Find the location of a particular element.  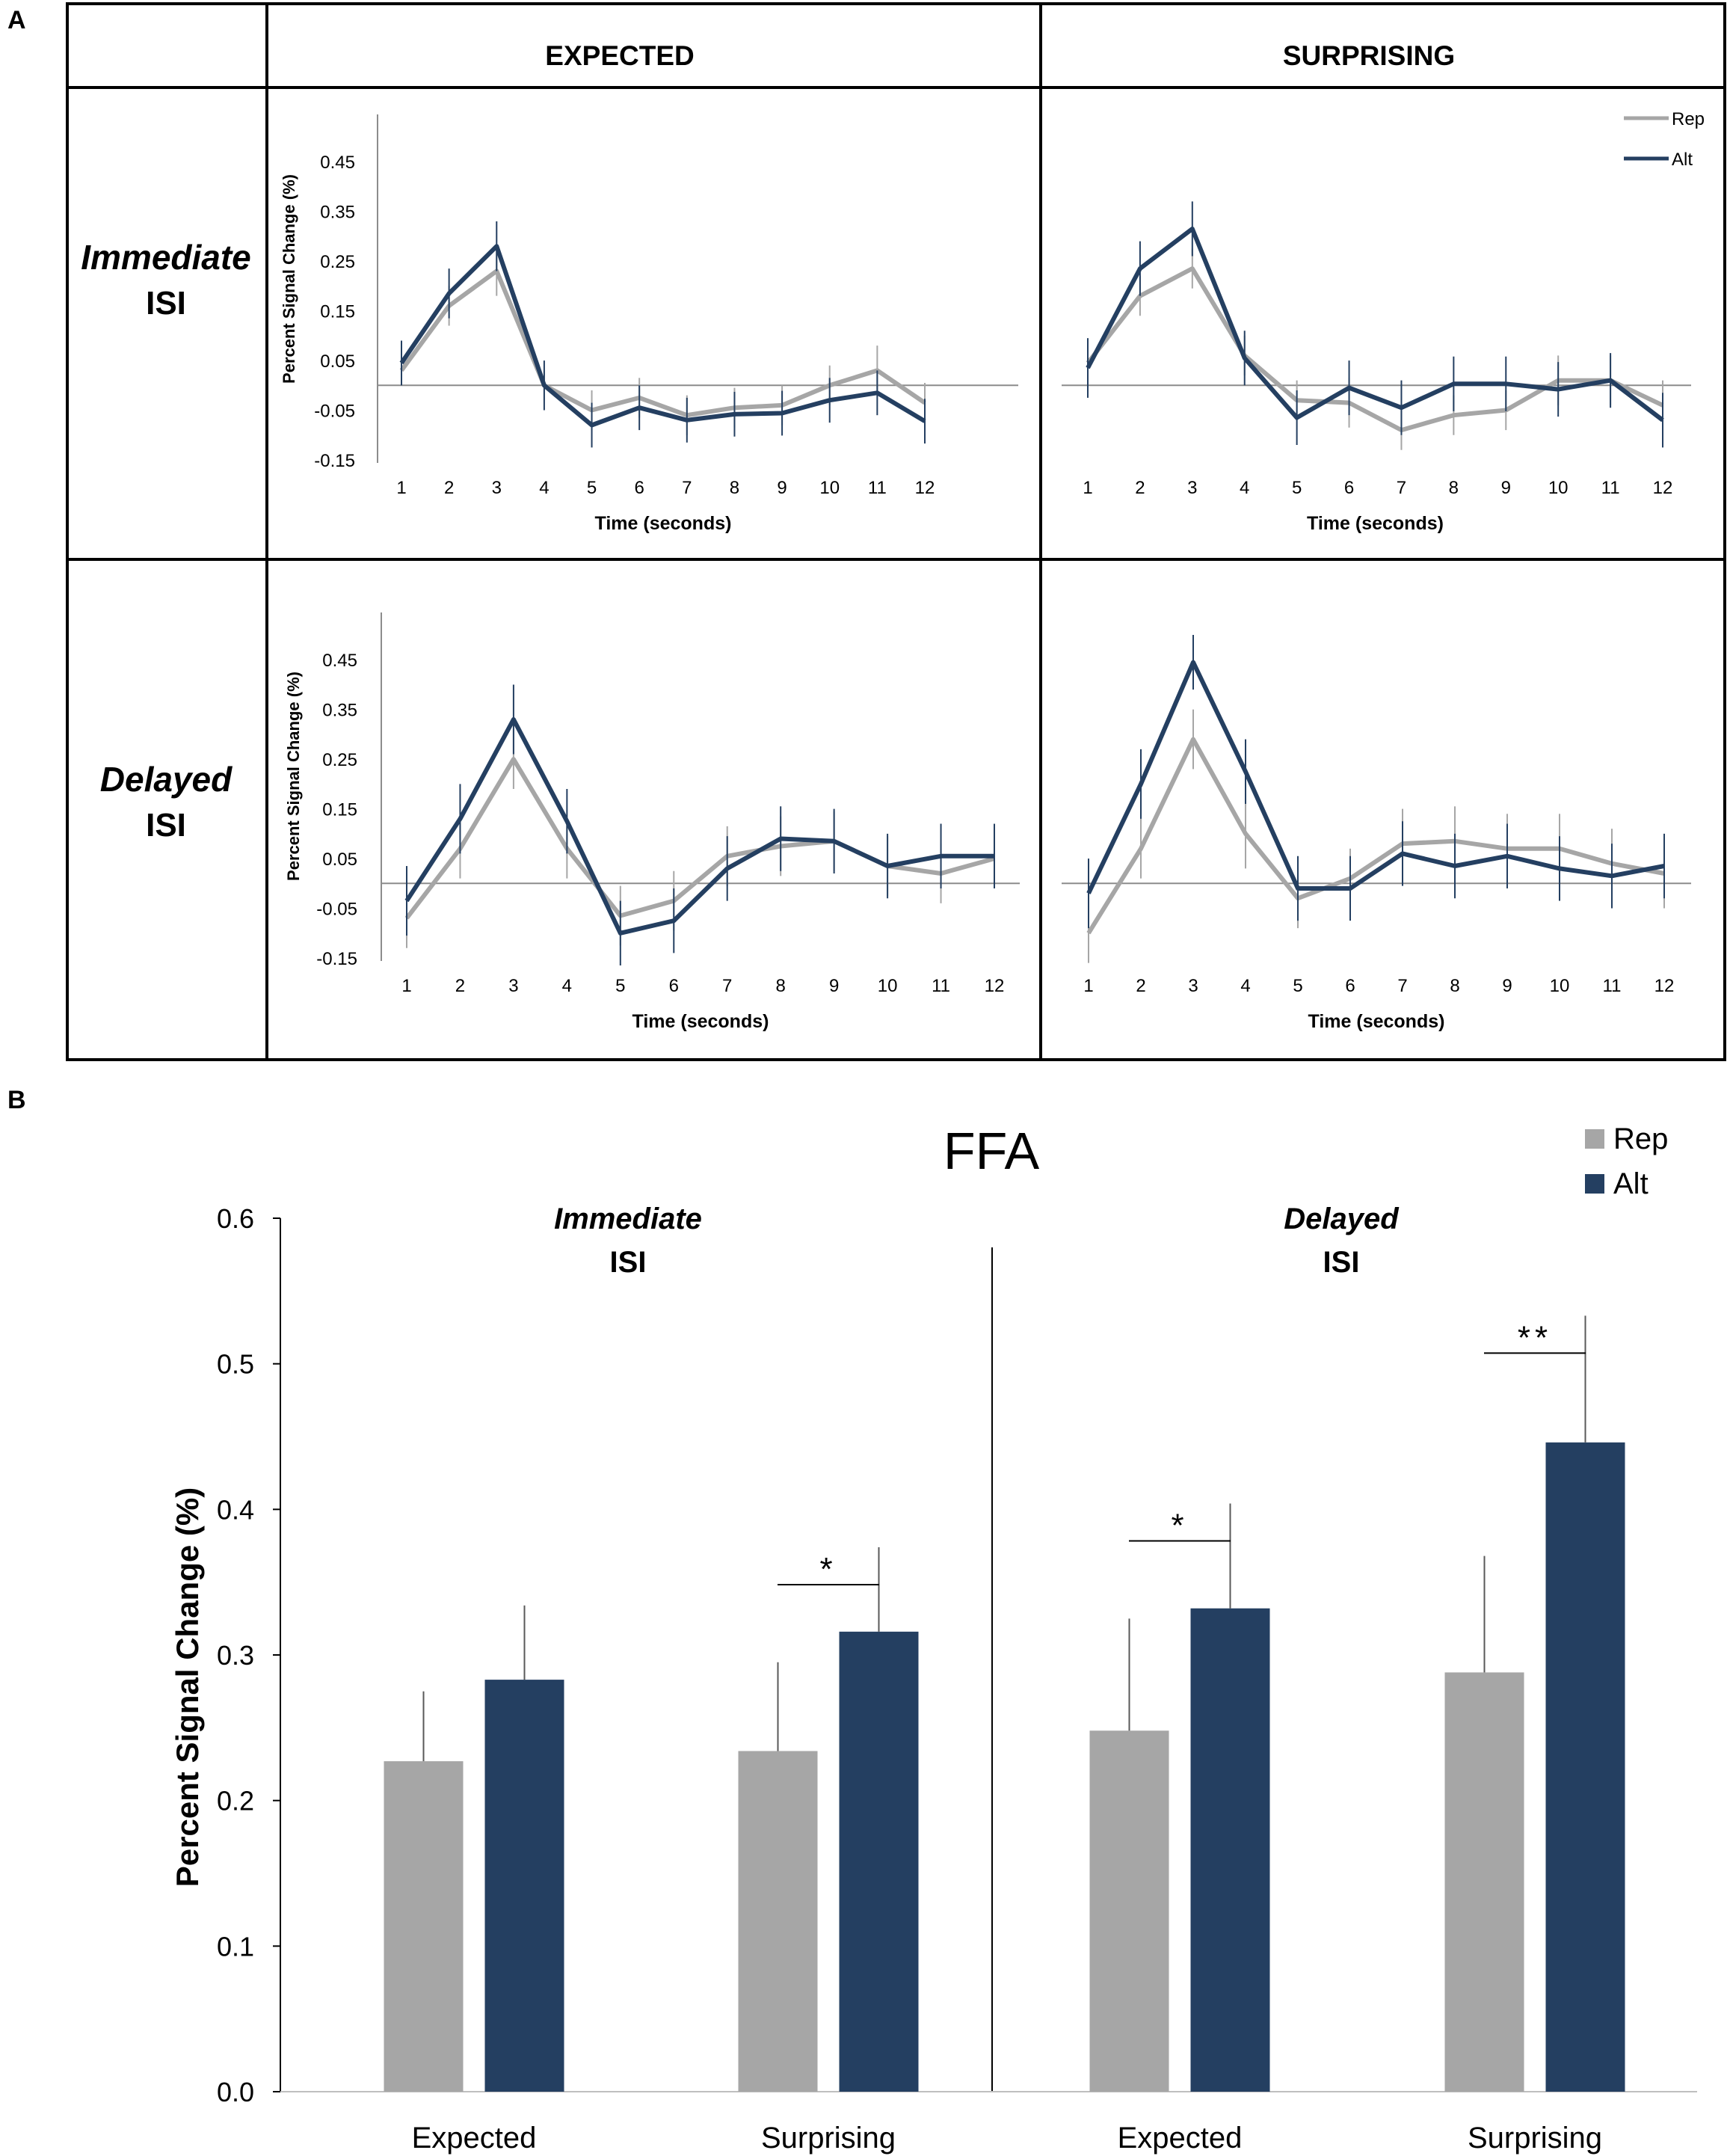

bar-chart-ylabel: Percent Signal Change (%) is located at coordinates (187, 1687).